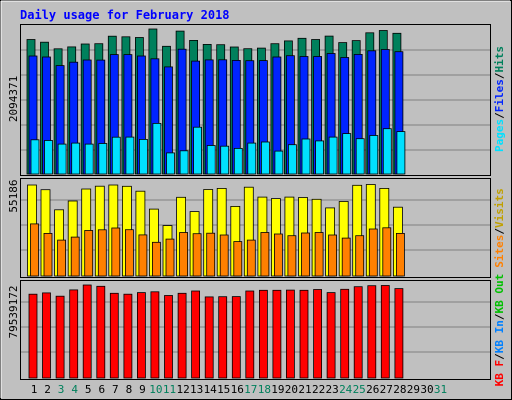 The height and width of the screenshot is (400, 512). What do you see at coordinates (499, 373) in the screenshot?
I see `legend-kb-f: KB F` at bounding box center [499, 373].